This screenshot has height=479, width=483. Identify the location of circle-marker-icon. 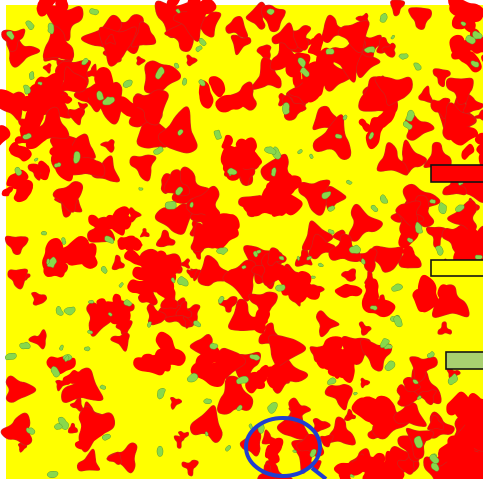
(286, 447).